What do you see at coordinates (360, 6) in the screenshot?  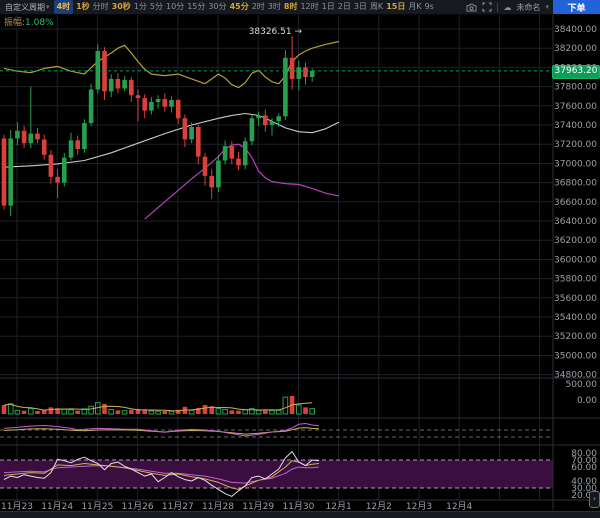 I see `period-button: 3日` at bounding box center [360, 6].